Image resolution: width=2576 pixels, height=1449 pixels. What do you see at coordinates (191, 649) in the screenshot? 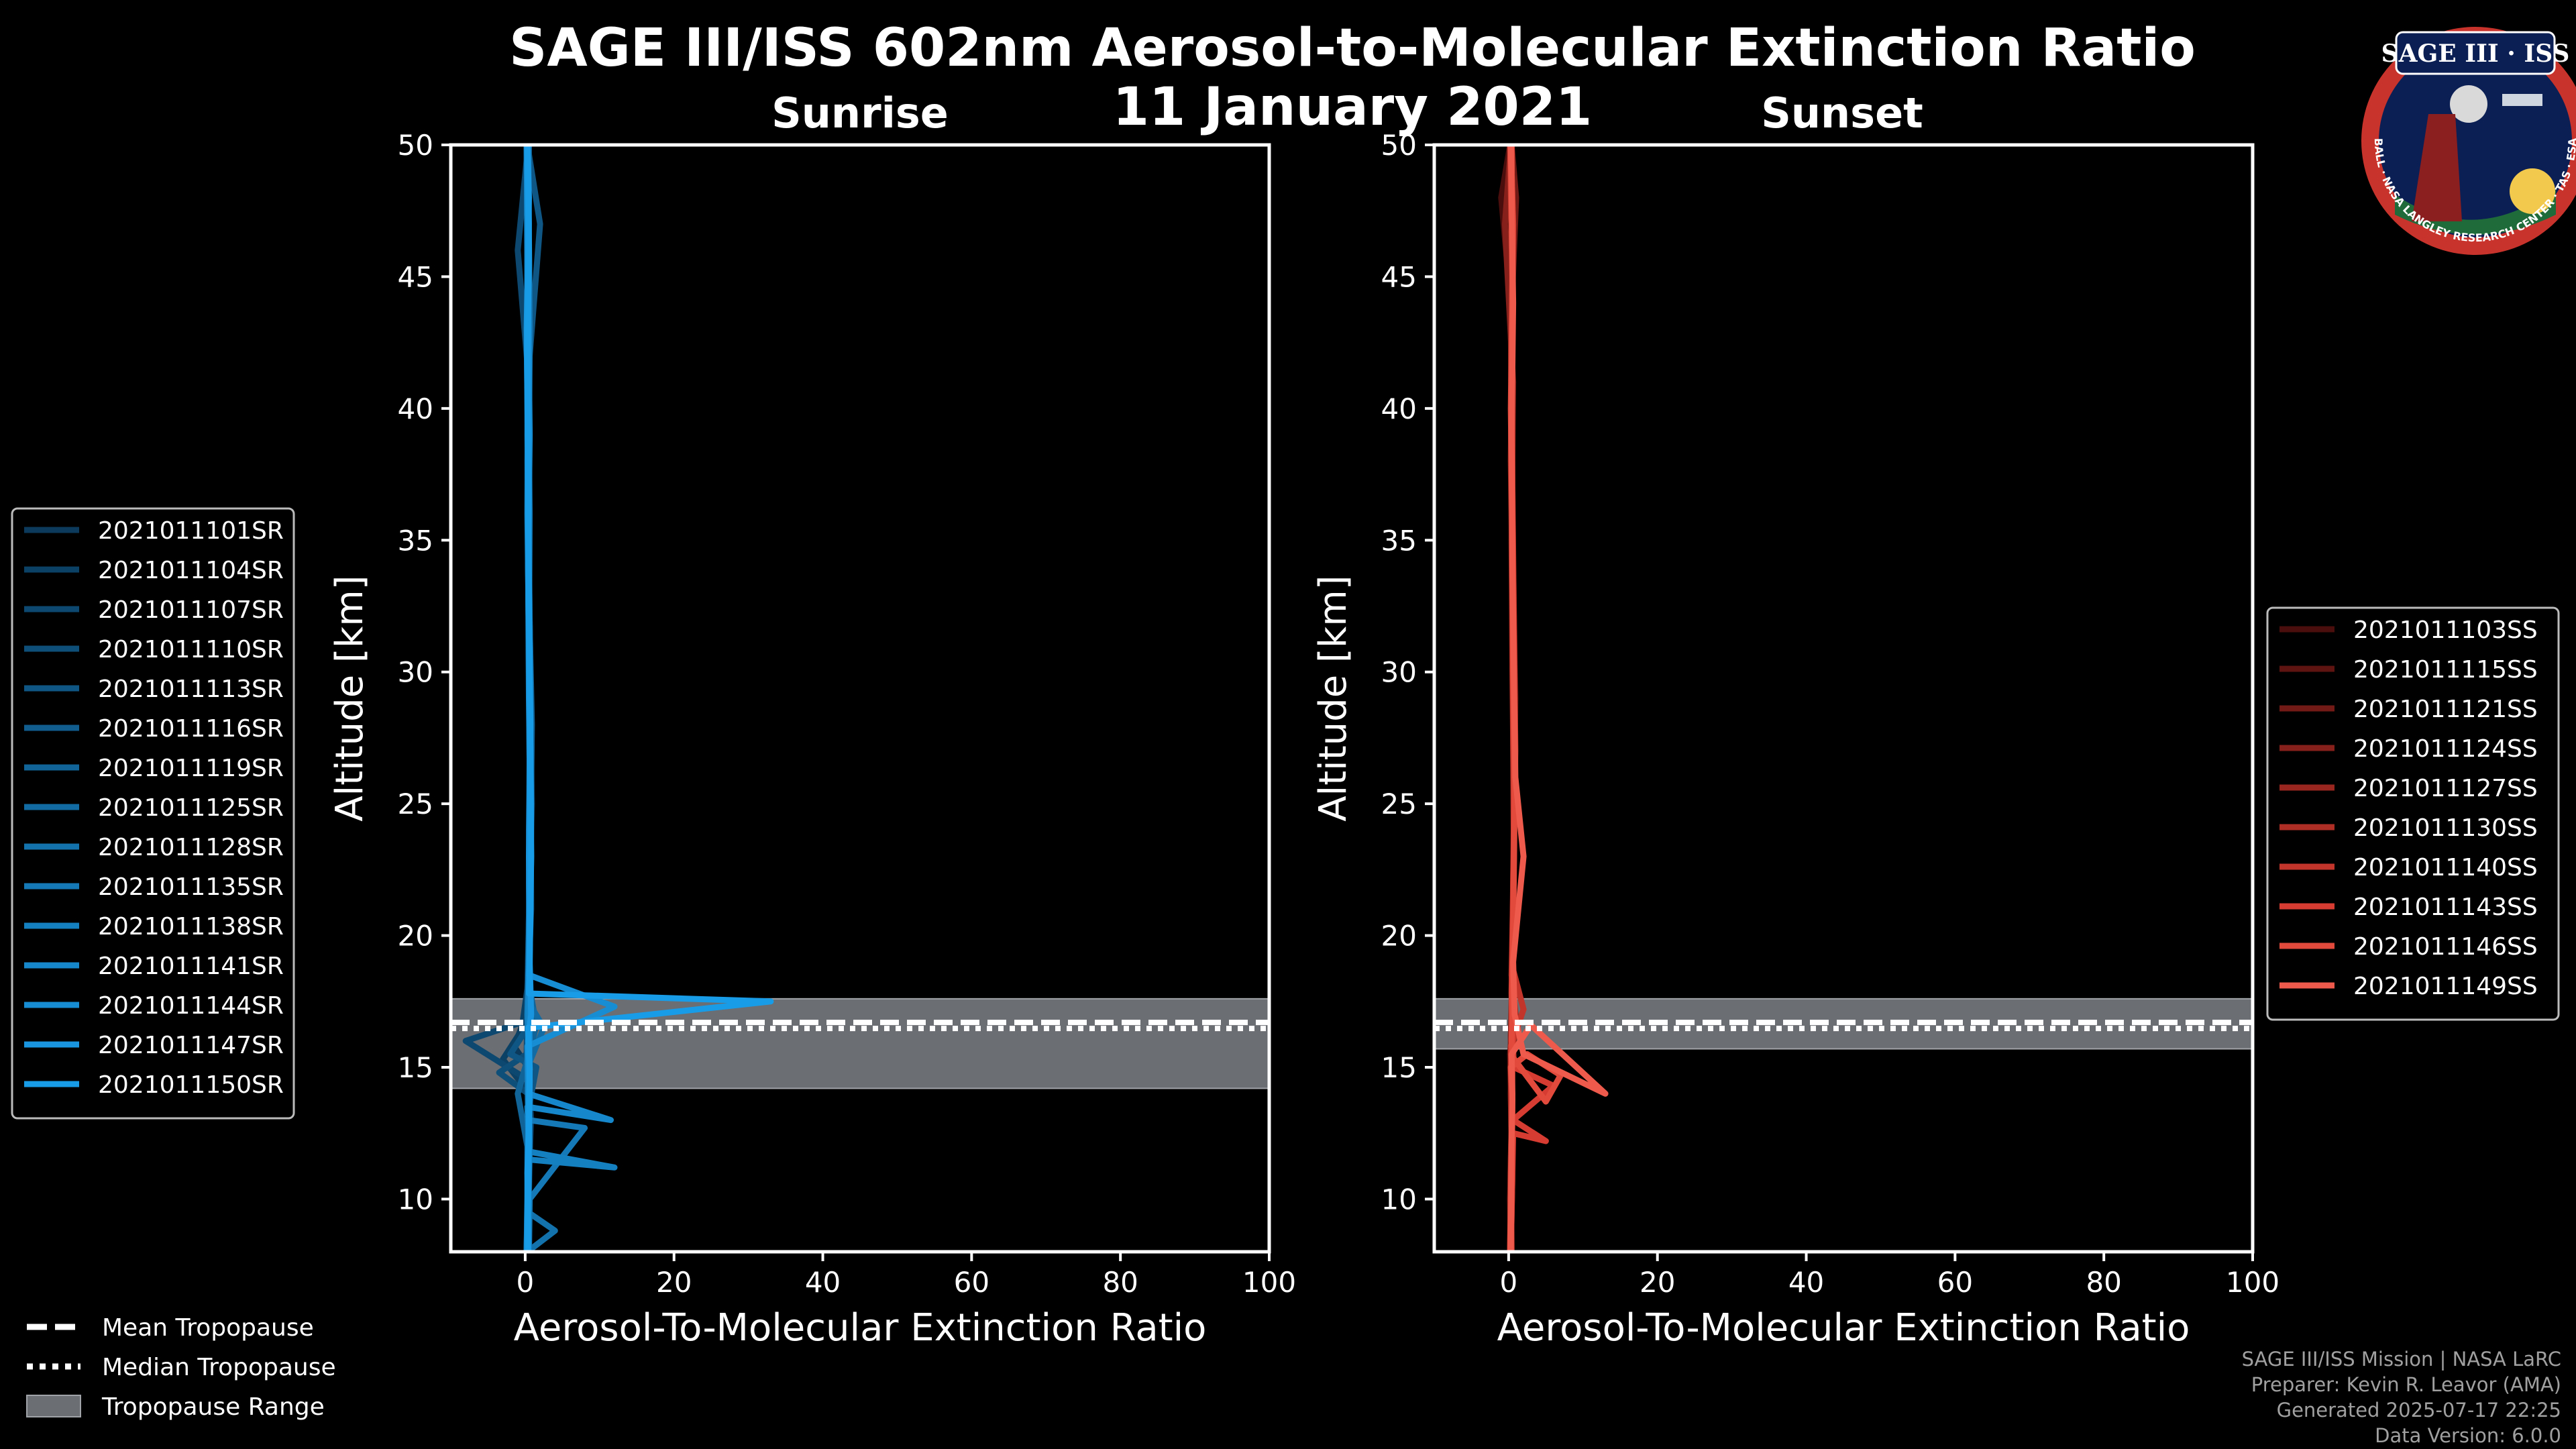
I see `legend-entry: 2021011110SR` at bounding box center [191, 649].